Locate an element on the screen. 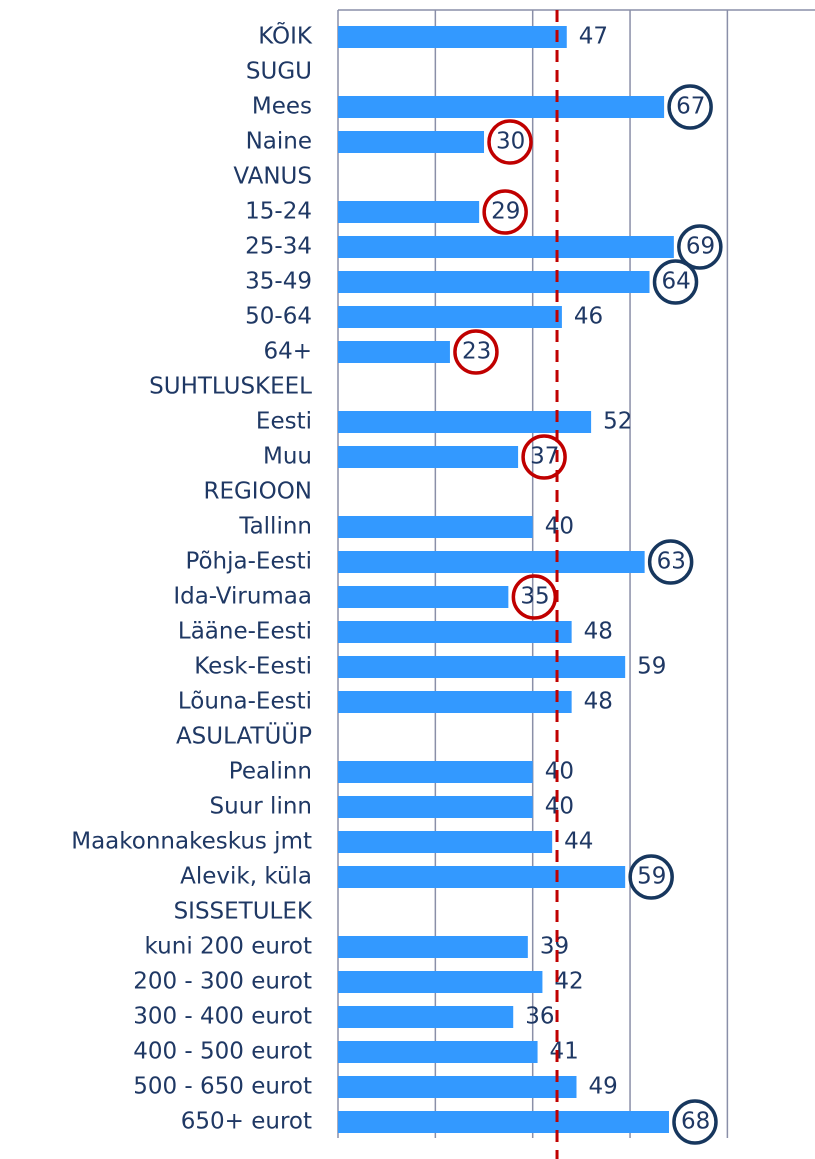 The height and width of the screenshot is (1159, 815). value-label: 47 is located at coordinates (593, 37).